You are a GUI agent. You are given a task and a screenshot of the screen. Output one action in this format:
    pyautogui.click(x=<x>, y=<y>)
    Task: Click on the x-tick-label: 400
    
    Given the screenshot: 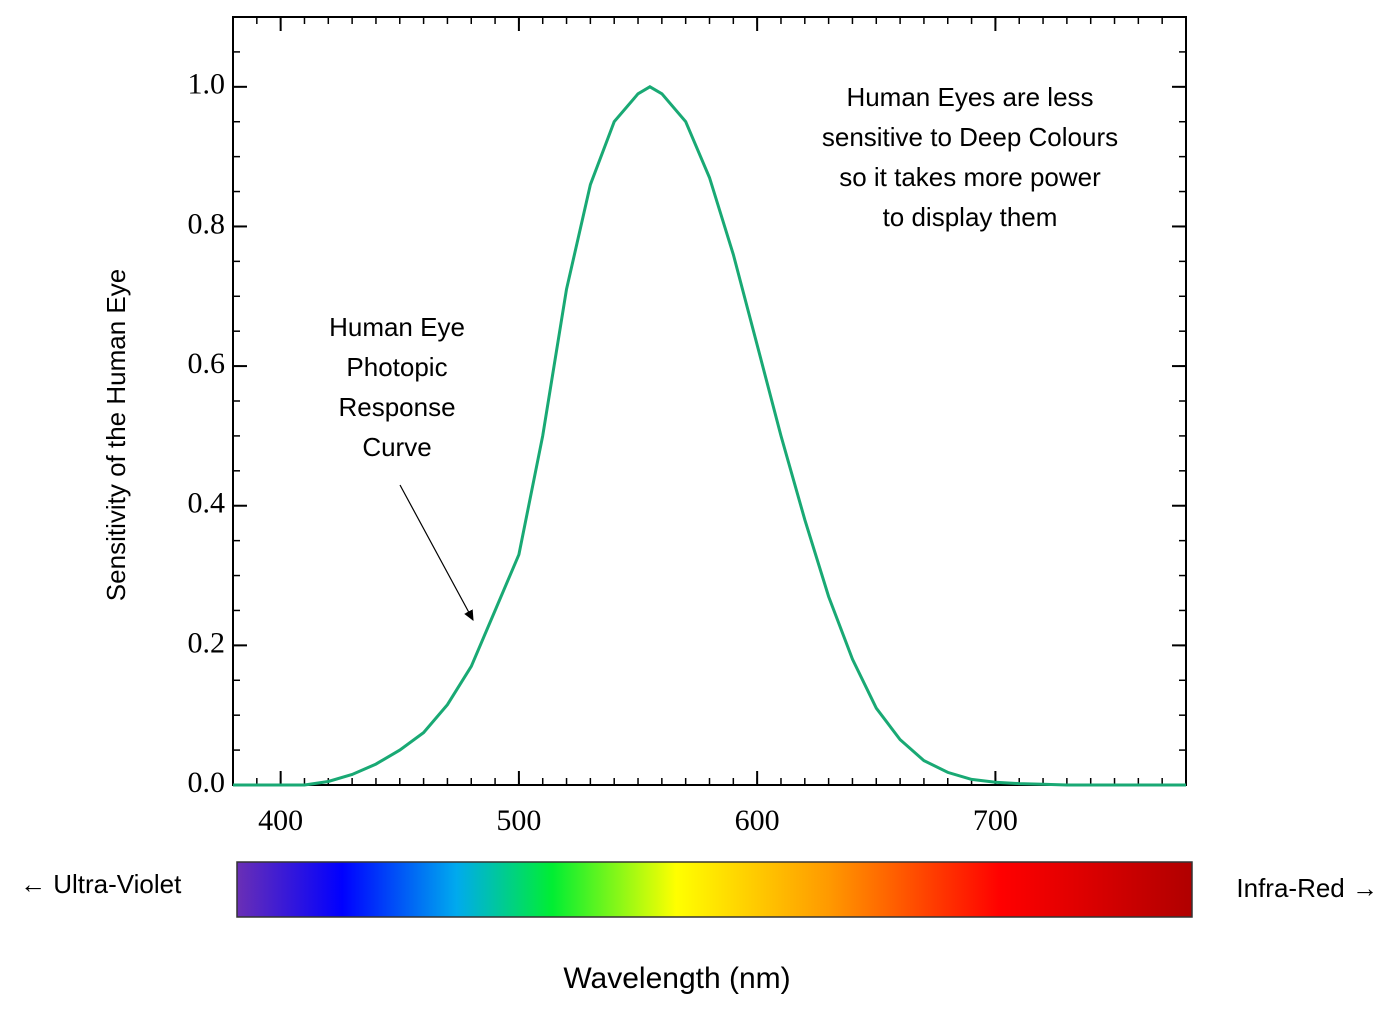 What is the action you would take?
    pyautogui.click(x=280, y=820)
    